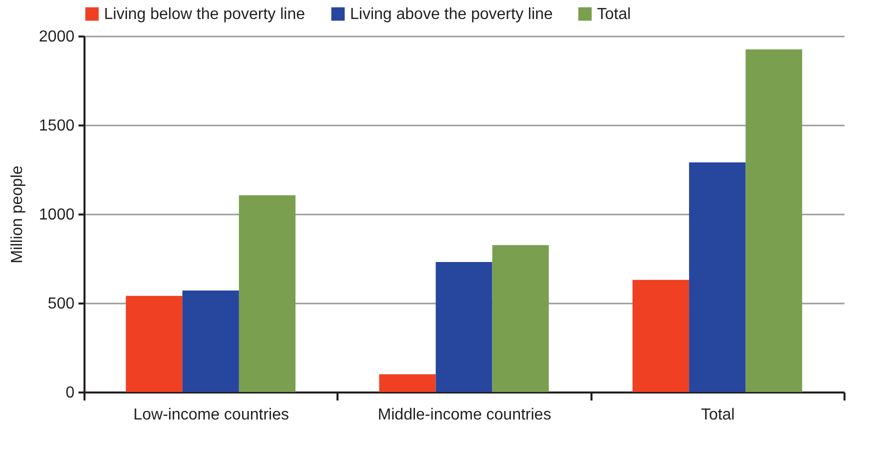 The height and width of the screenshot is (454, 878). I want to click on y-axis-title: Million people, so click(17, 214).